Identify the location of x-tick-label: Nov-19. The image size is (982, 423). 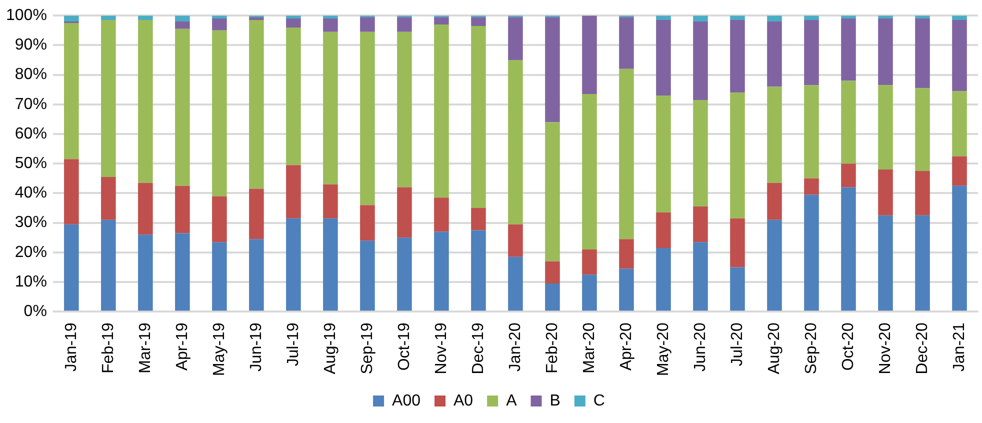
(441, 348).